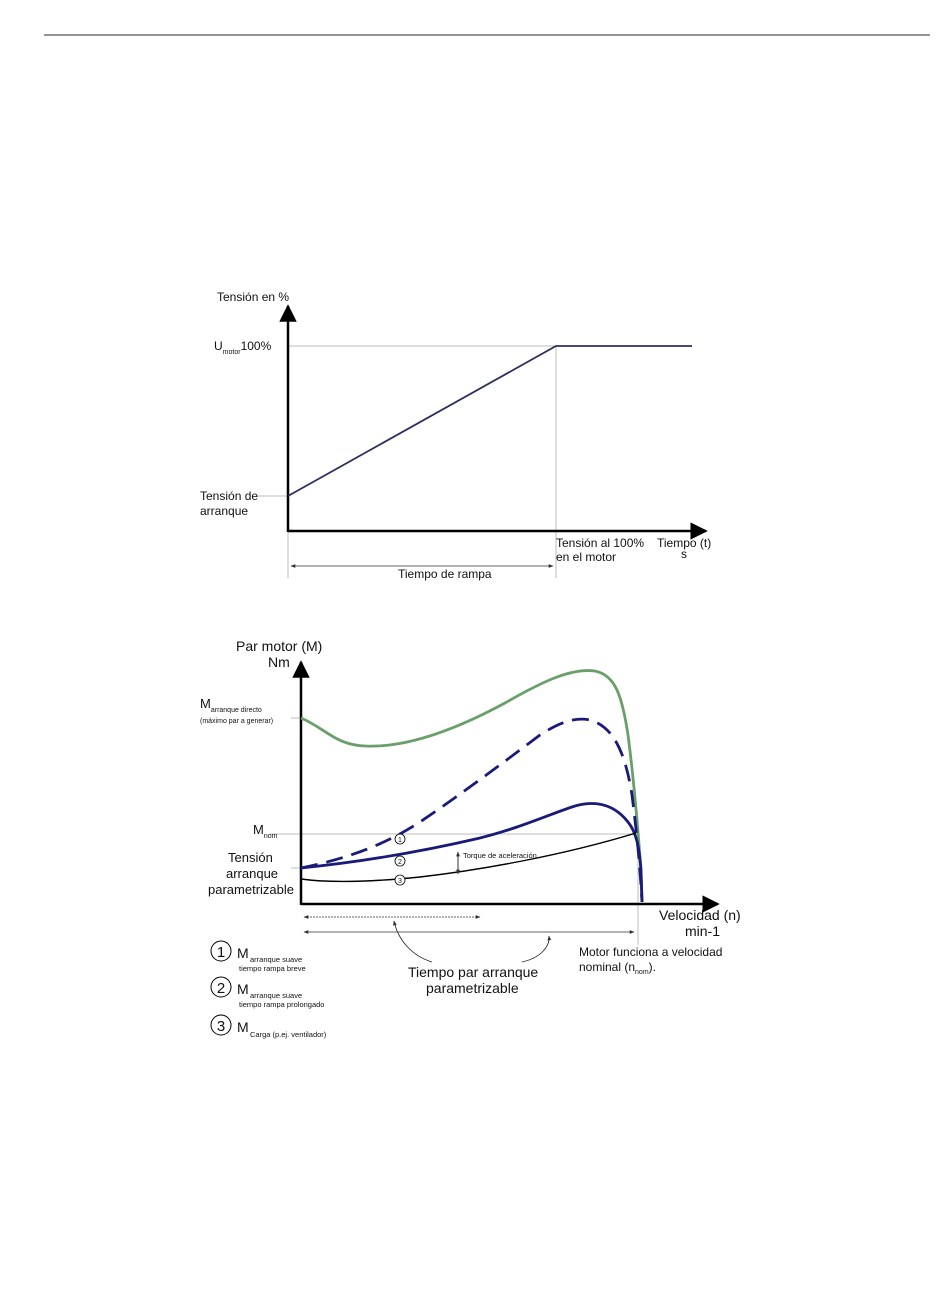  What do you see at coordinates (500, 855) in the screenshot?
I see `accel-torque-label: Torque de aceleración` at bounding box center [500, 855].